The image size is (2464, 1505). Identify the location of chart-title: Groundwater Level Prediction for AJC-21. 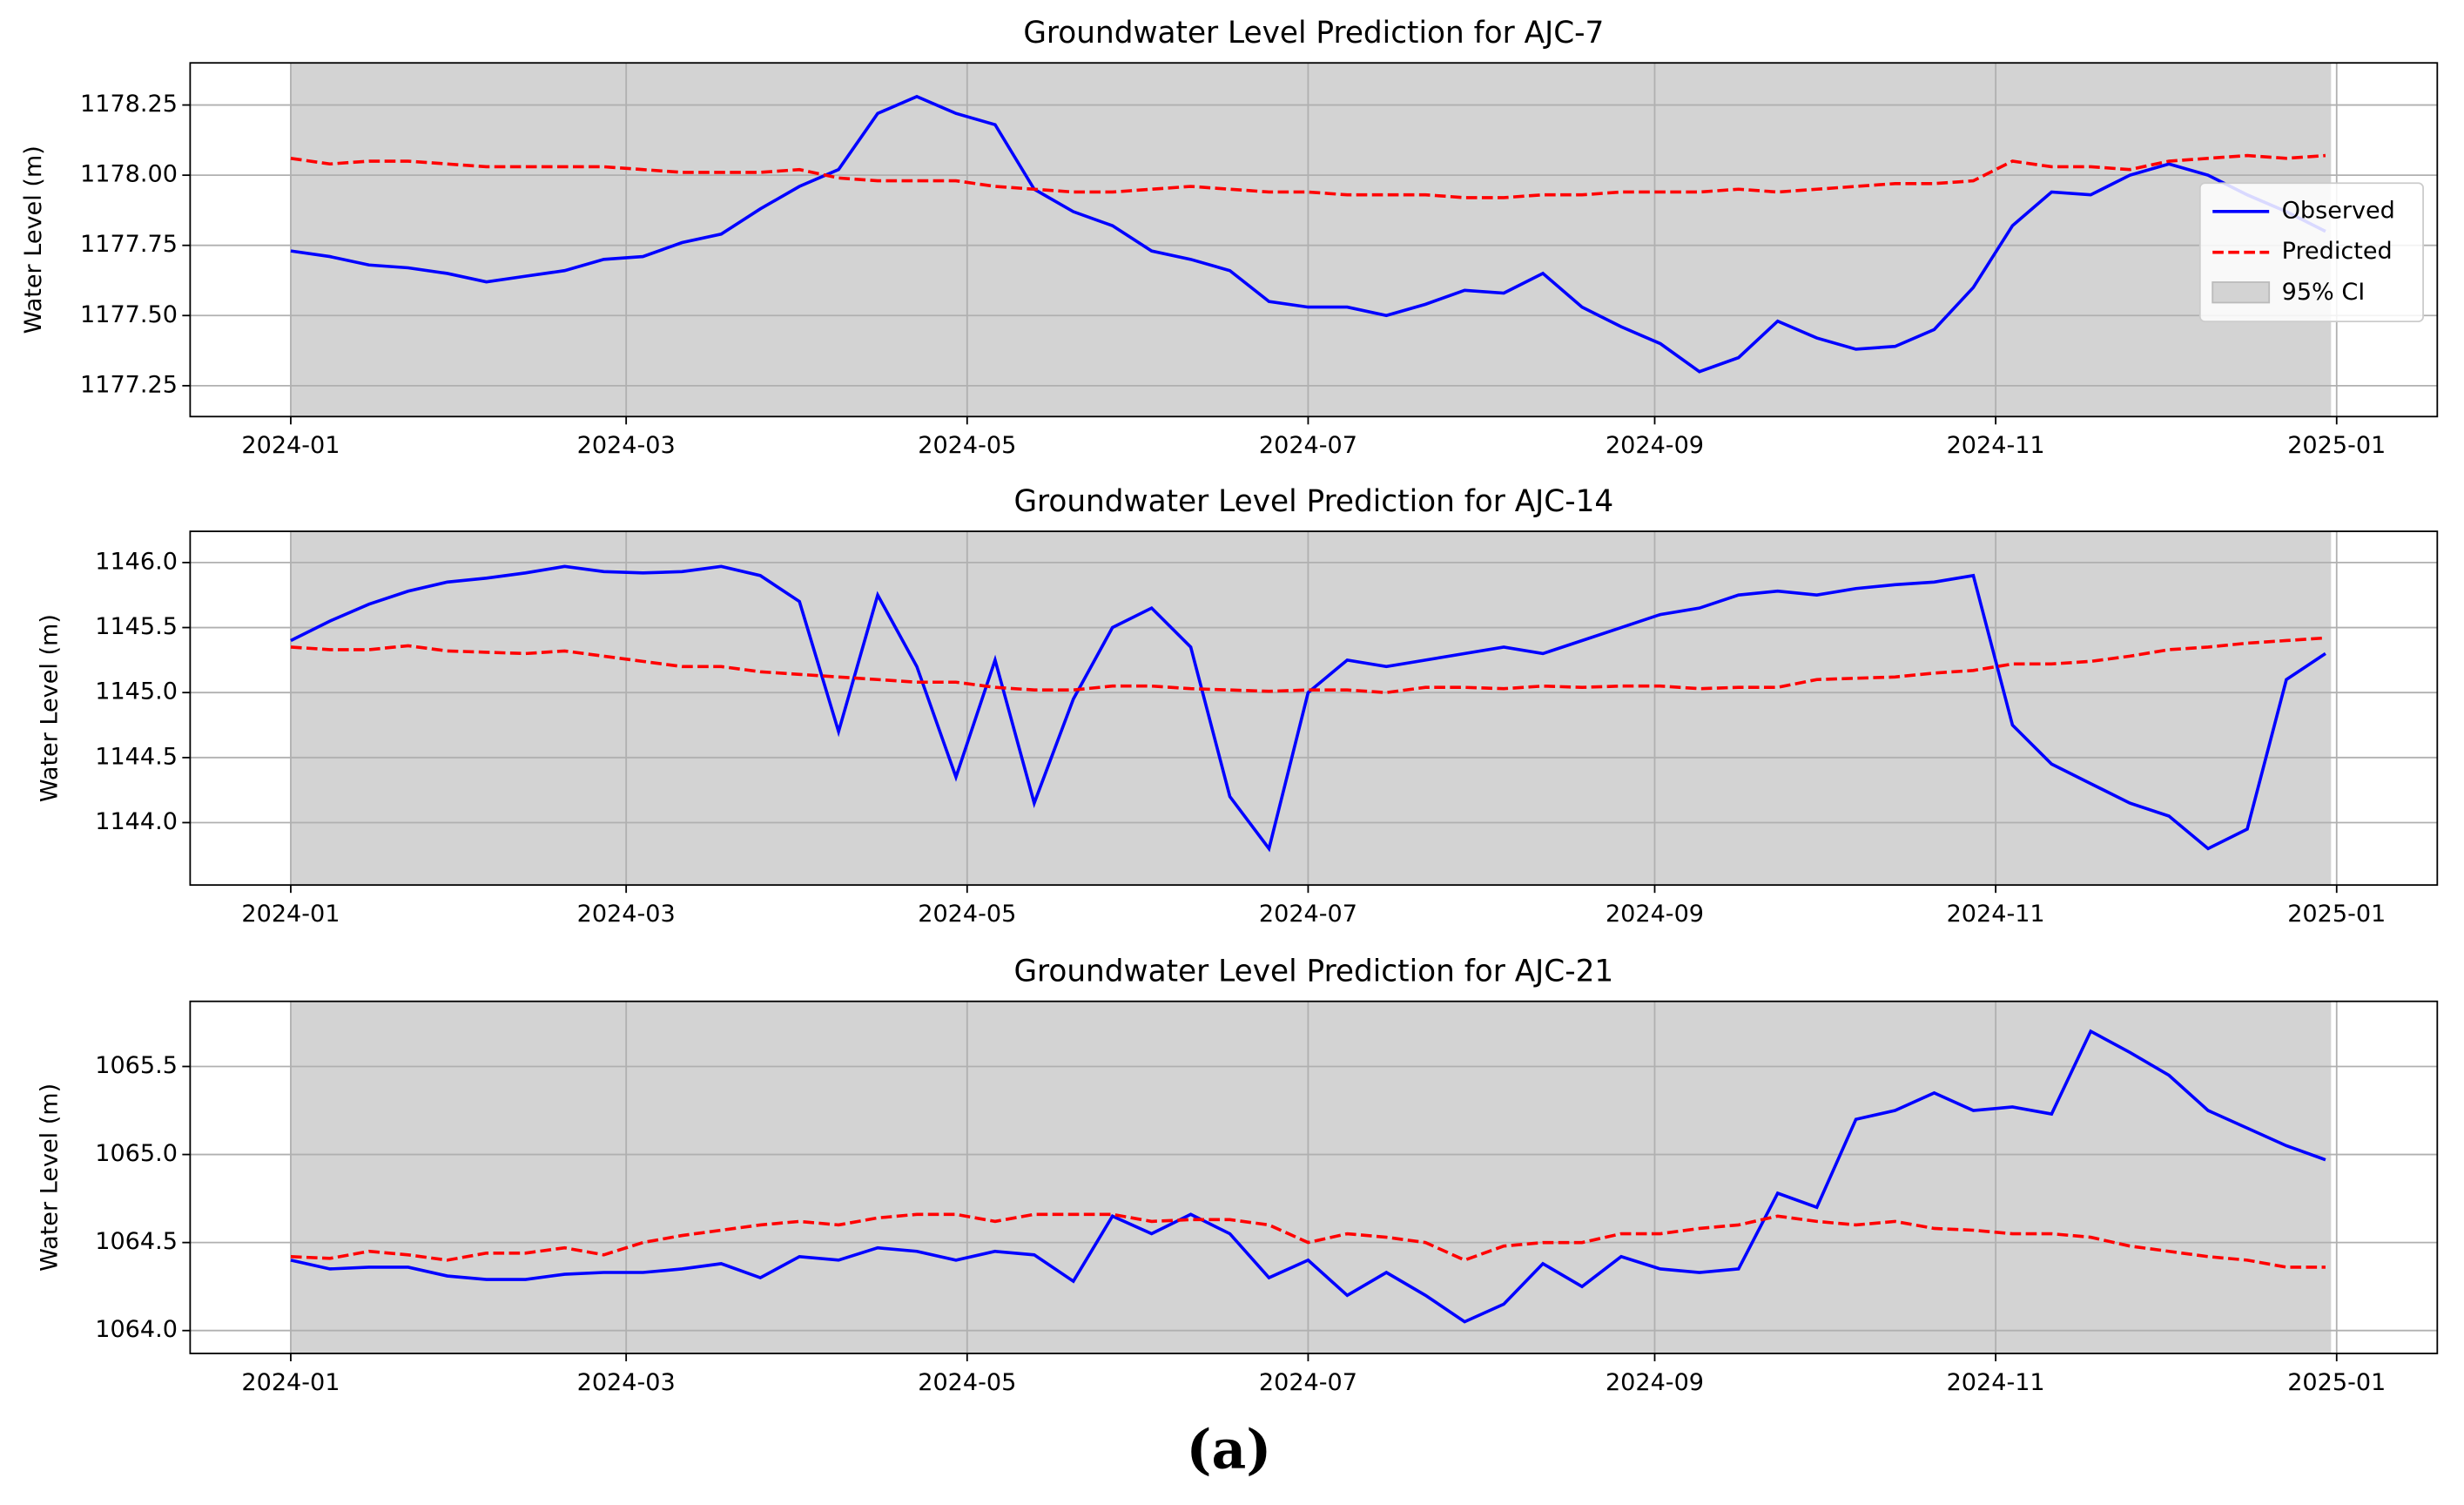
(1313, 972).